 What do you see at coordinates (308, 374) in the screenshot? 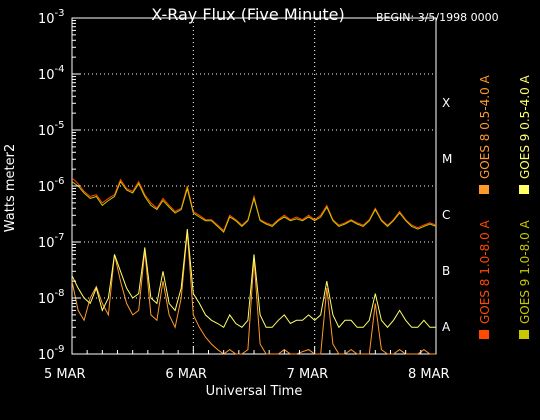
I see `x-tick-label: 7 MAR` at bounding box center [308, 374].